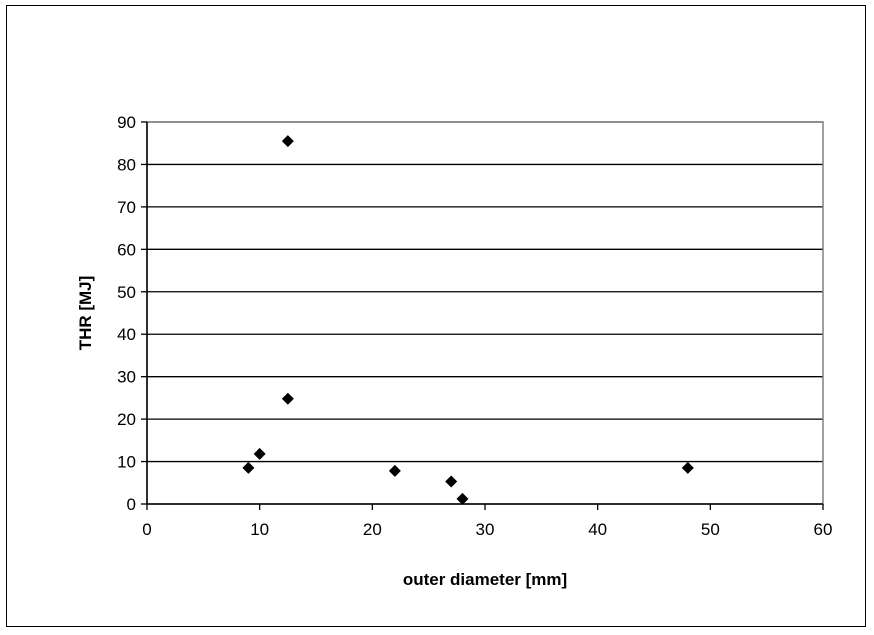 This screenshot has height=635, width=874. What do you see at coordinates (132, 313) in the screenshot?
I see `y-tick-labels: 0 10 20 30 40 50 60 70 80 90` at bounding box center [132, 313].